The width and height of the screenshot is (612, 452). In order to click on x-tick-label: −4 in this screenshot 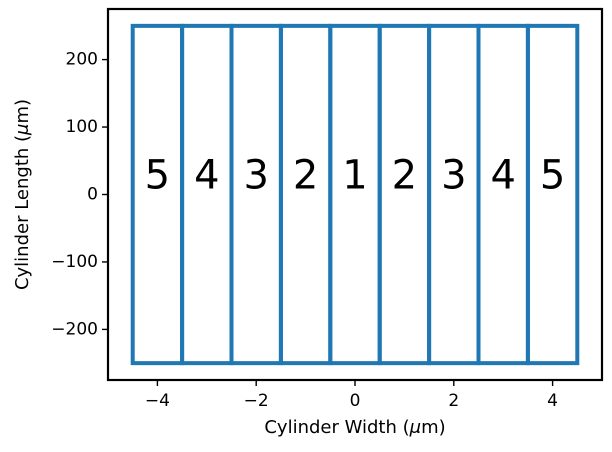, I will do `click(157, 401)`.